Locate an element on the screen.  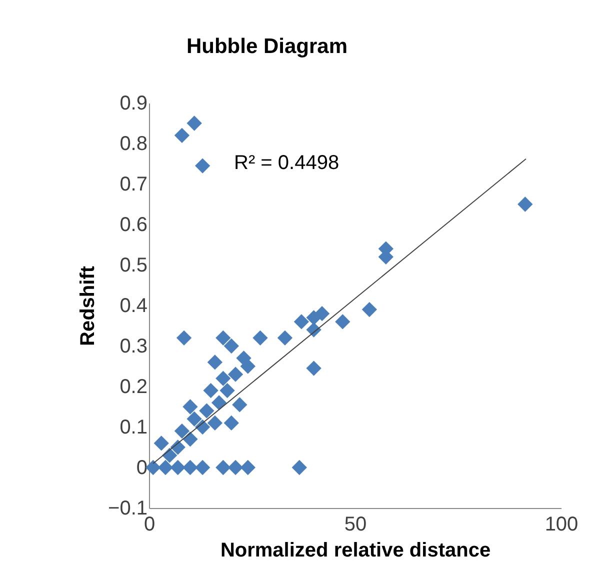
y-tick-label: 0.3 is located at coordinates (134, 347).